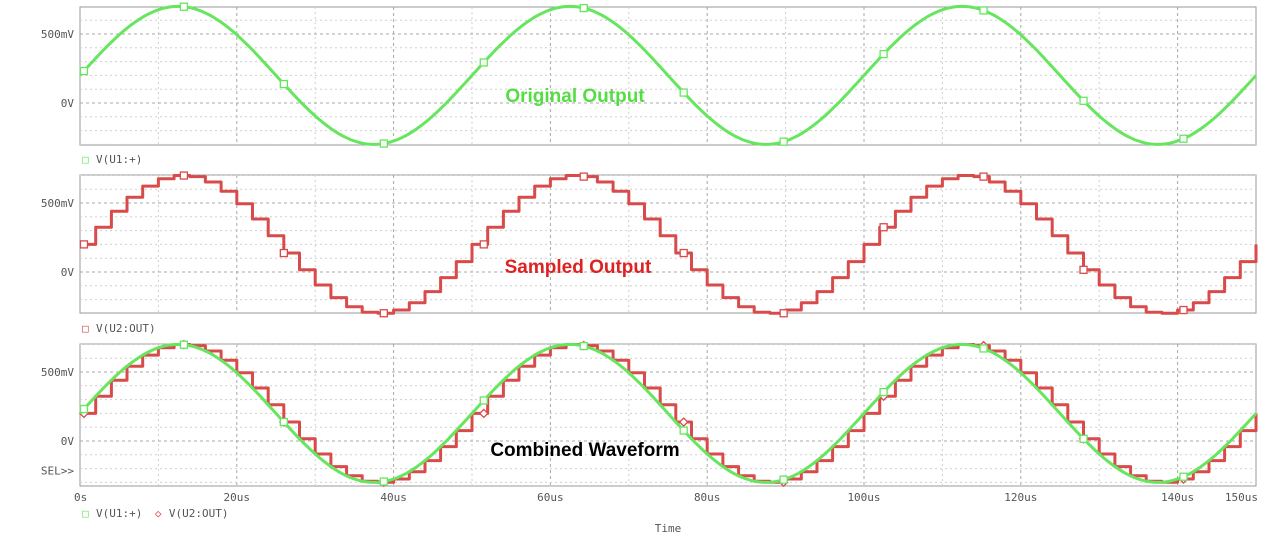  Describe the element at coordinates (666, 497) in the screenshot. I see `x-axis: 0s 20us 40us 60us 80us 100us 120us 140us 150us` at that location.